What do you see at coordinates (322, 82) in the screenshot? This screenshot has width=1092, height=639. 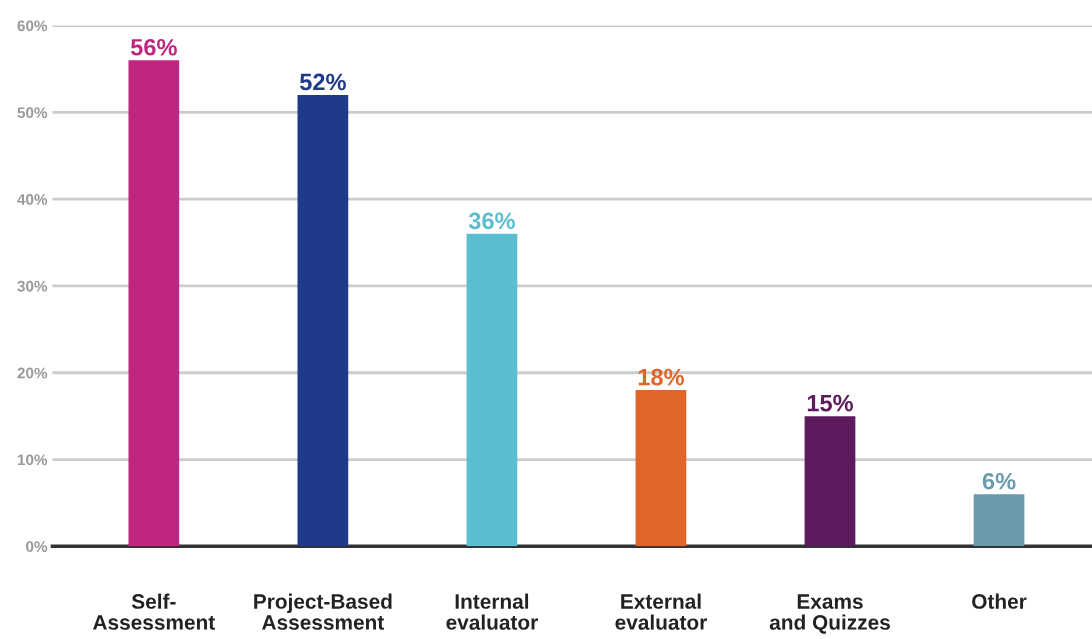 I see `data-label: 52%` at bounding box center [322, 82].